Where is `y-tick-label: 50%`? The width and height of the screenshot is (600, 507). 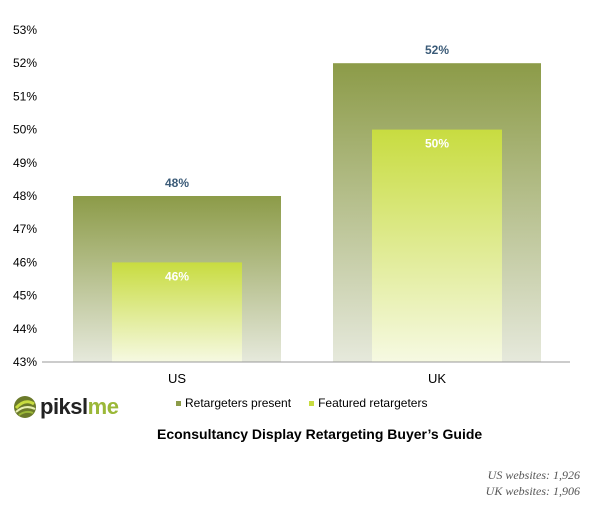
y-tick-label: 50% is located at coordinates (25, 130).